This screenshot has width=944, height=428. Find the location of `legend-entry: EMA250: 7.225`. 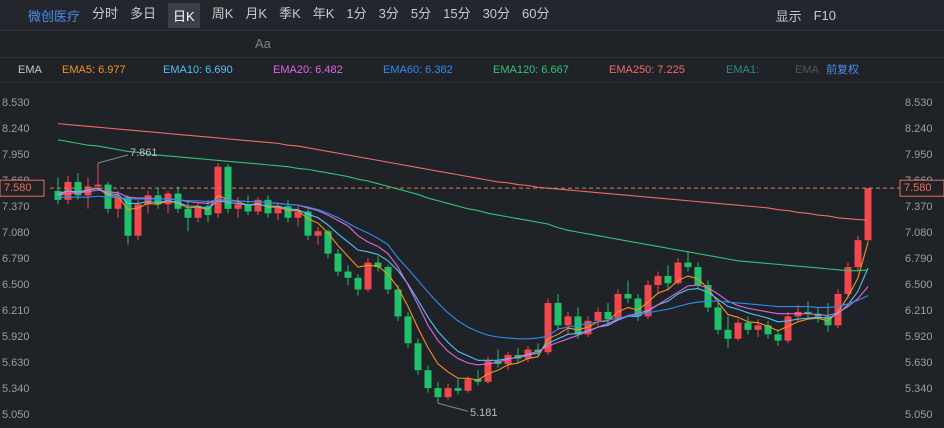

legend-entry: EMA250: 7.225 is located at coordinates (647, 70).